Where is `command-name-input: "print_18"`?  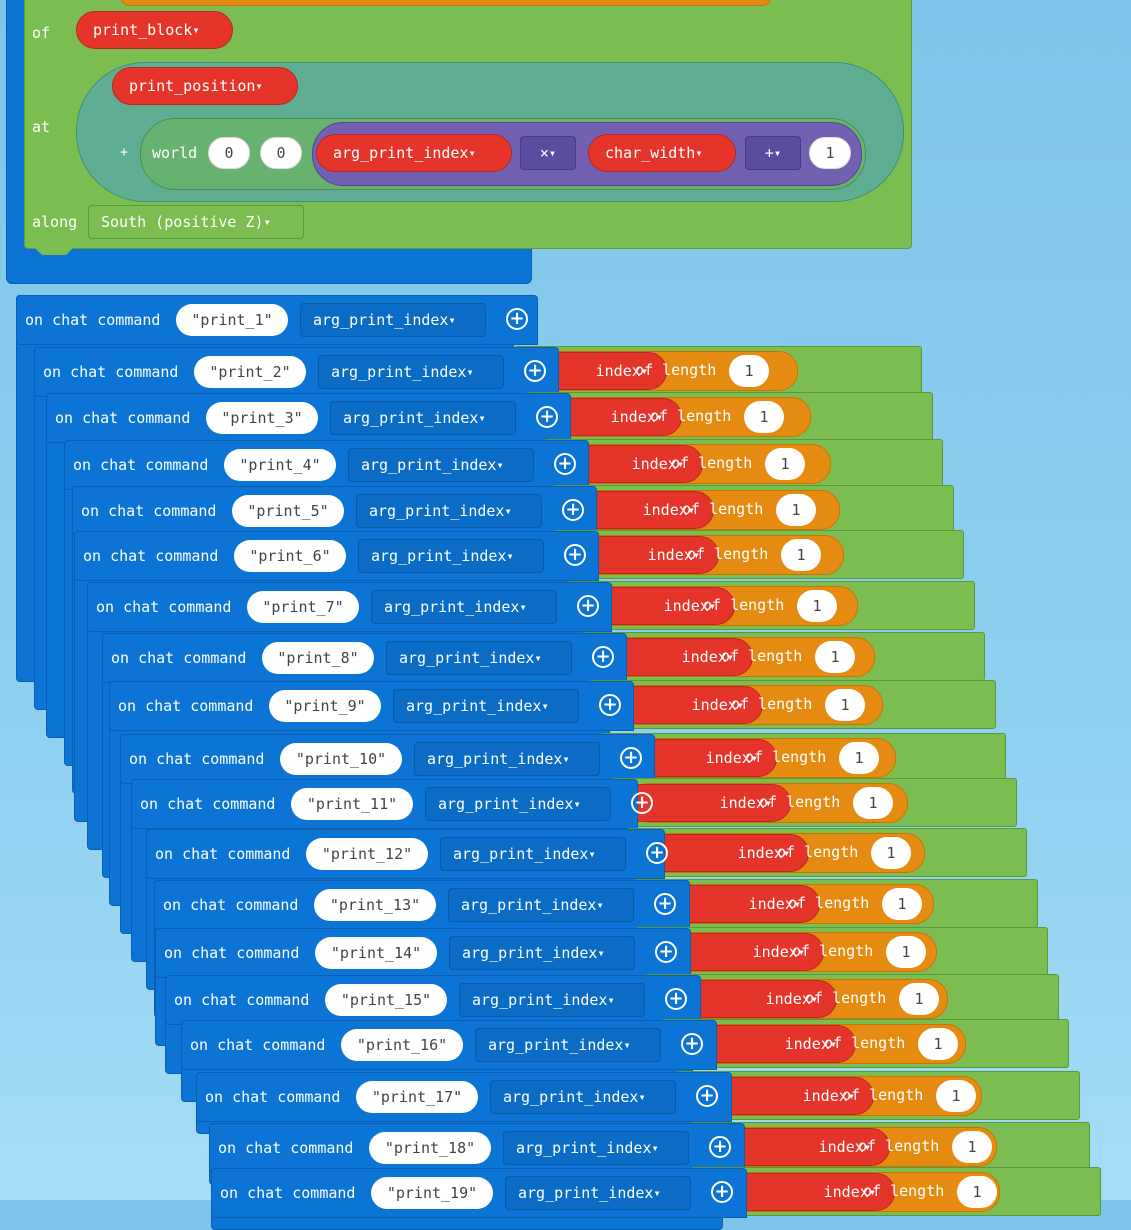
command-name-input: "print_18" is located at coordinates (430, 1148).